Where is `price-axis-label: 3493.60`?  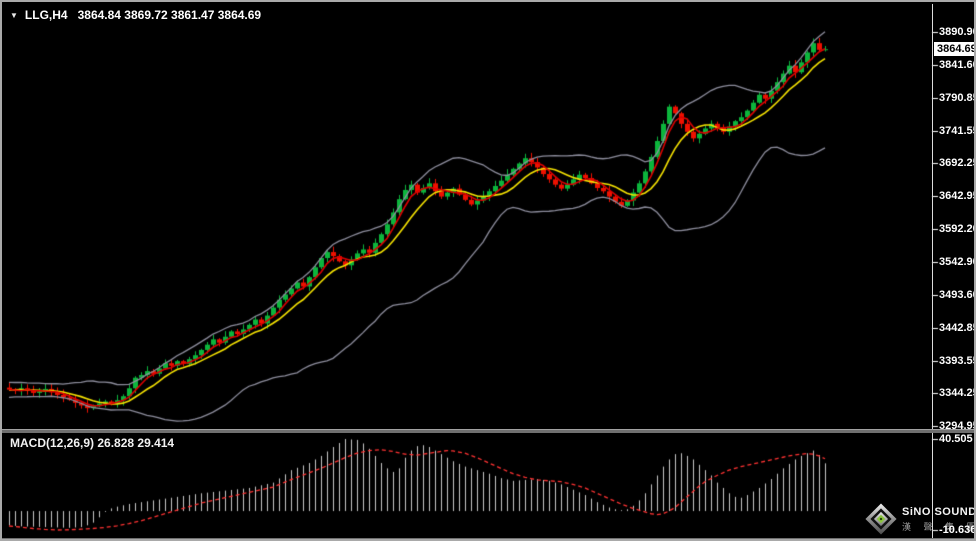
price-axis-label: 3493.60 is located at coordinates (957, 294).